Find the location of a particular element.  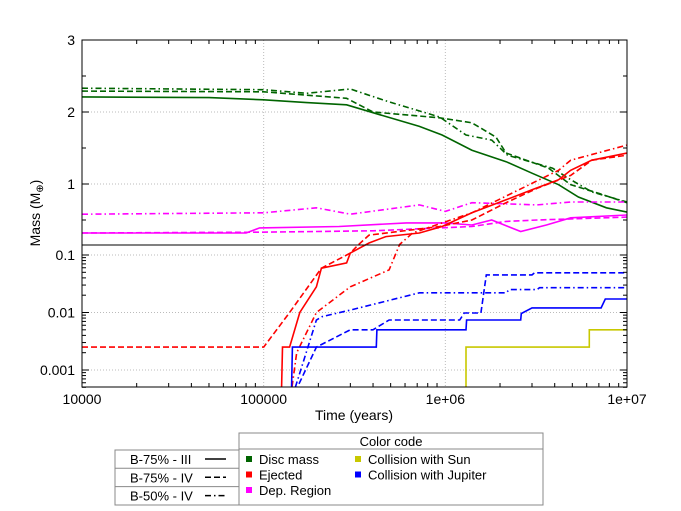

legend-color-swatch-ejected is located at coordinates (249, 474).